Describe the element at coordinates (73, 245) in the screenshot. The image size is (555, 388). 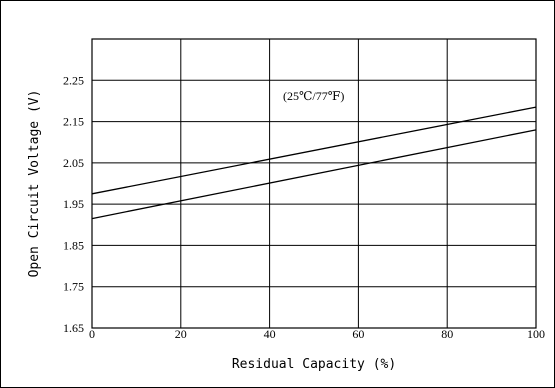
I see `y-tick-label: 1.85` at that location.